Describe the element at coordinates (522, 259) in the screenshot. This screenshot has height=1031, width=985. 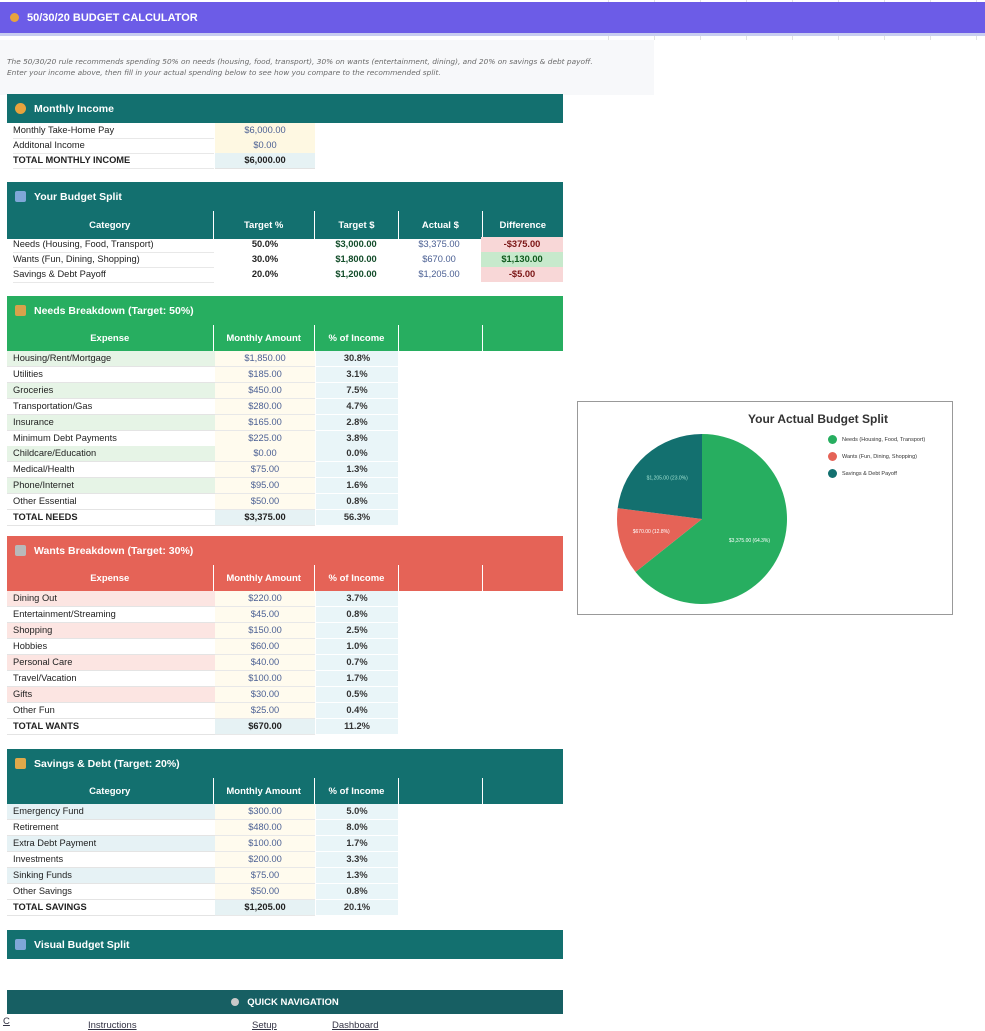
I see `split-difference: $1,130.00` at that location.